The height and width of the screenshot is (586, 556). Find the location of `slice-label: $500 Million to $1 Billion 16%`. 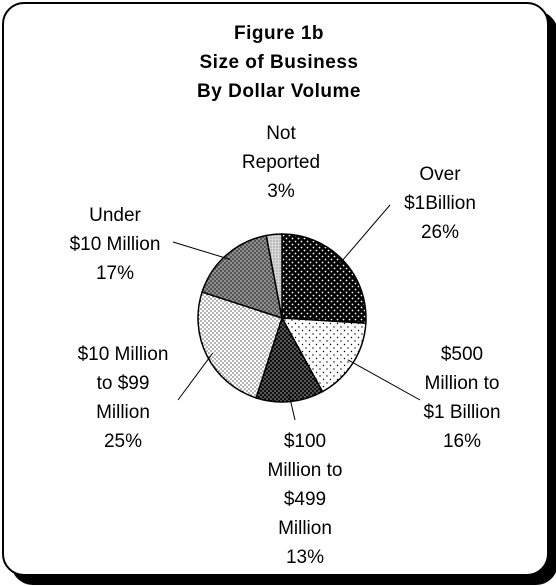

slice-label: $500 Million to $1 Billion 16% is located at coordinates (461, 398).